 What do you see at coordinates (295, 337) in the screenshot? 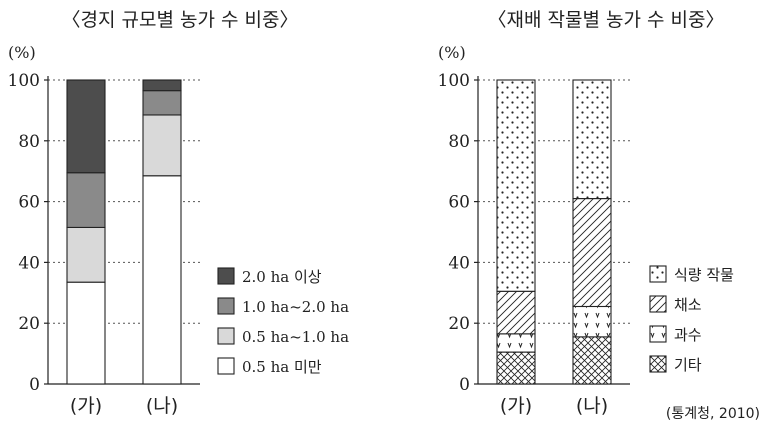
I see `legend-label: 0.5 ha~1.0 ha` at bounding box center [295, 337].